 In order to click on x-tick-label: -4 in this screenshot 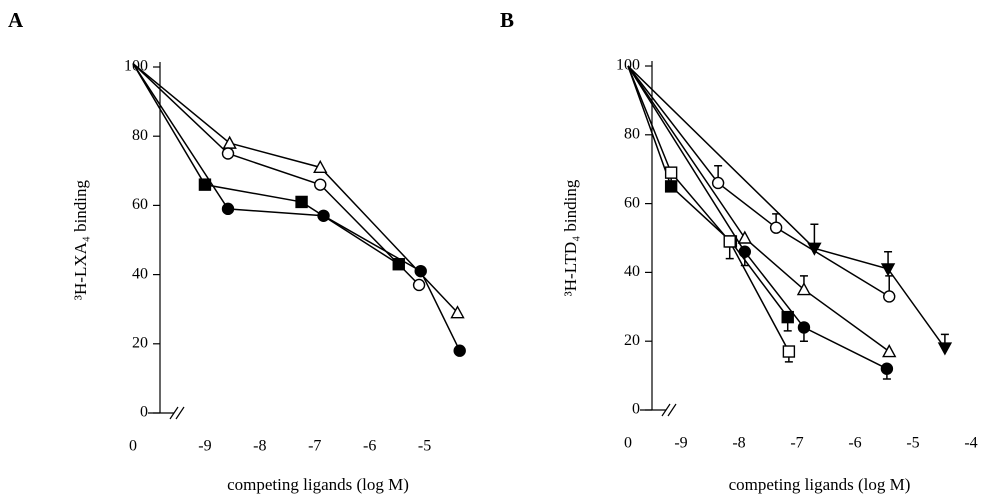, I will do `click(970, 443)`.